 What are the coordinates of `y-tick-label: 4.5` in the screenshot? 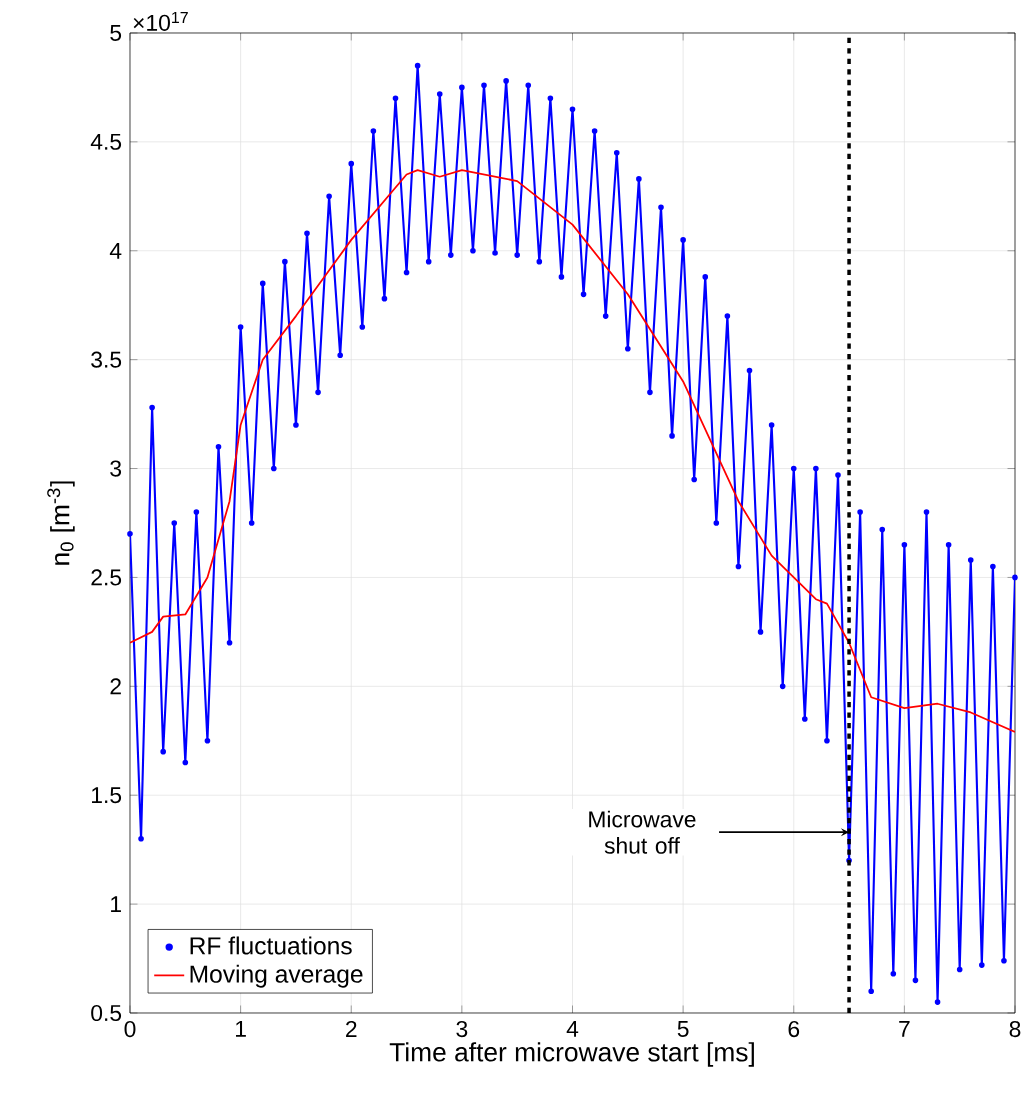 It's located at (106, 141).